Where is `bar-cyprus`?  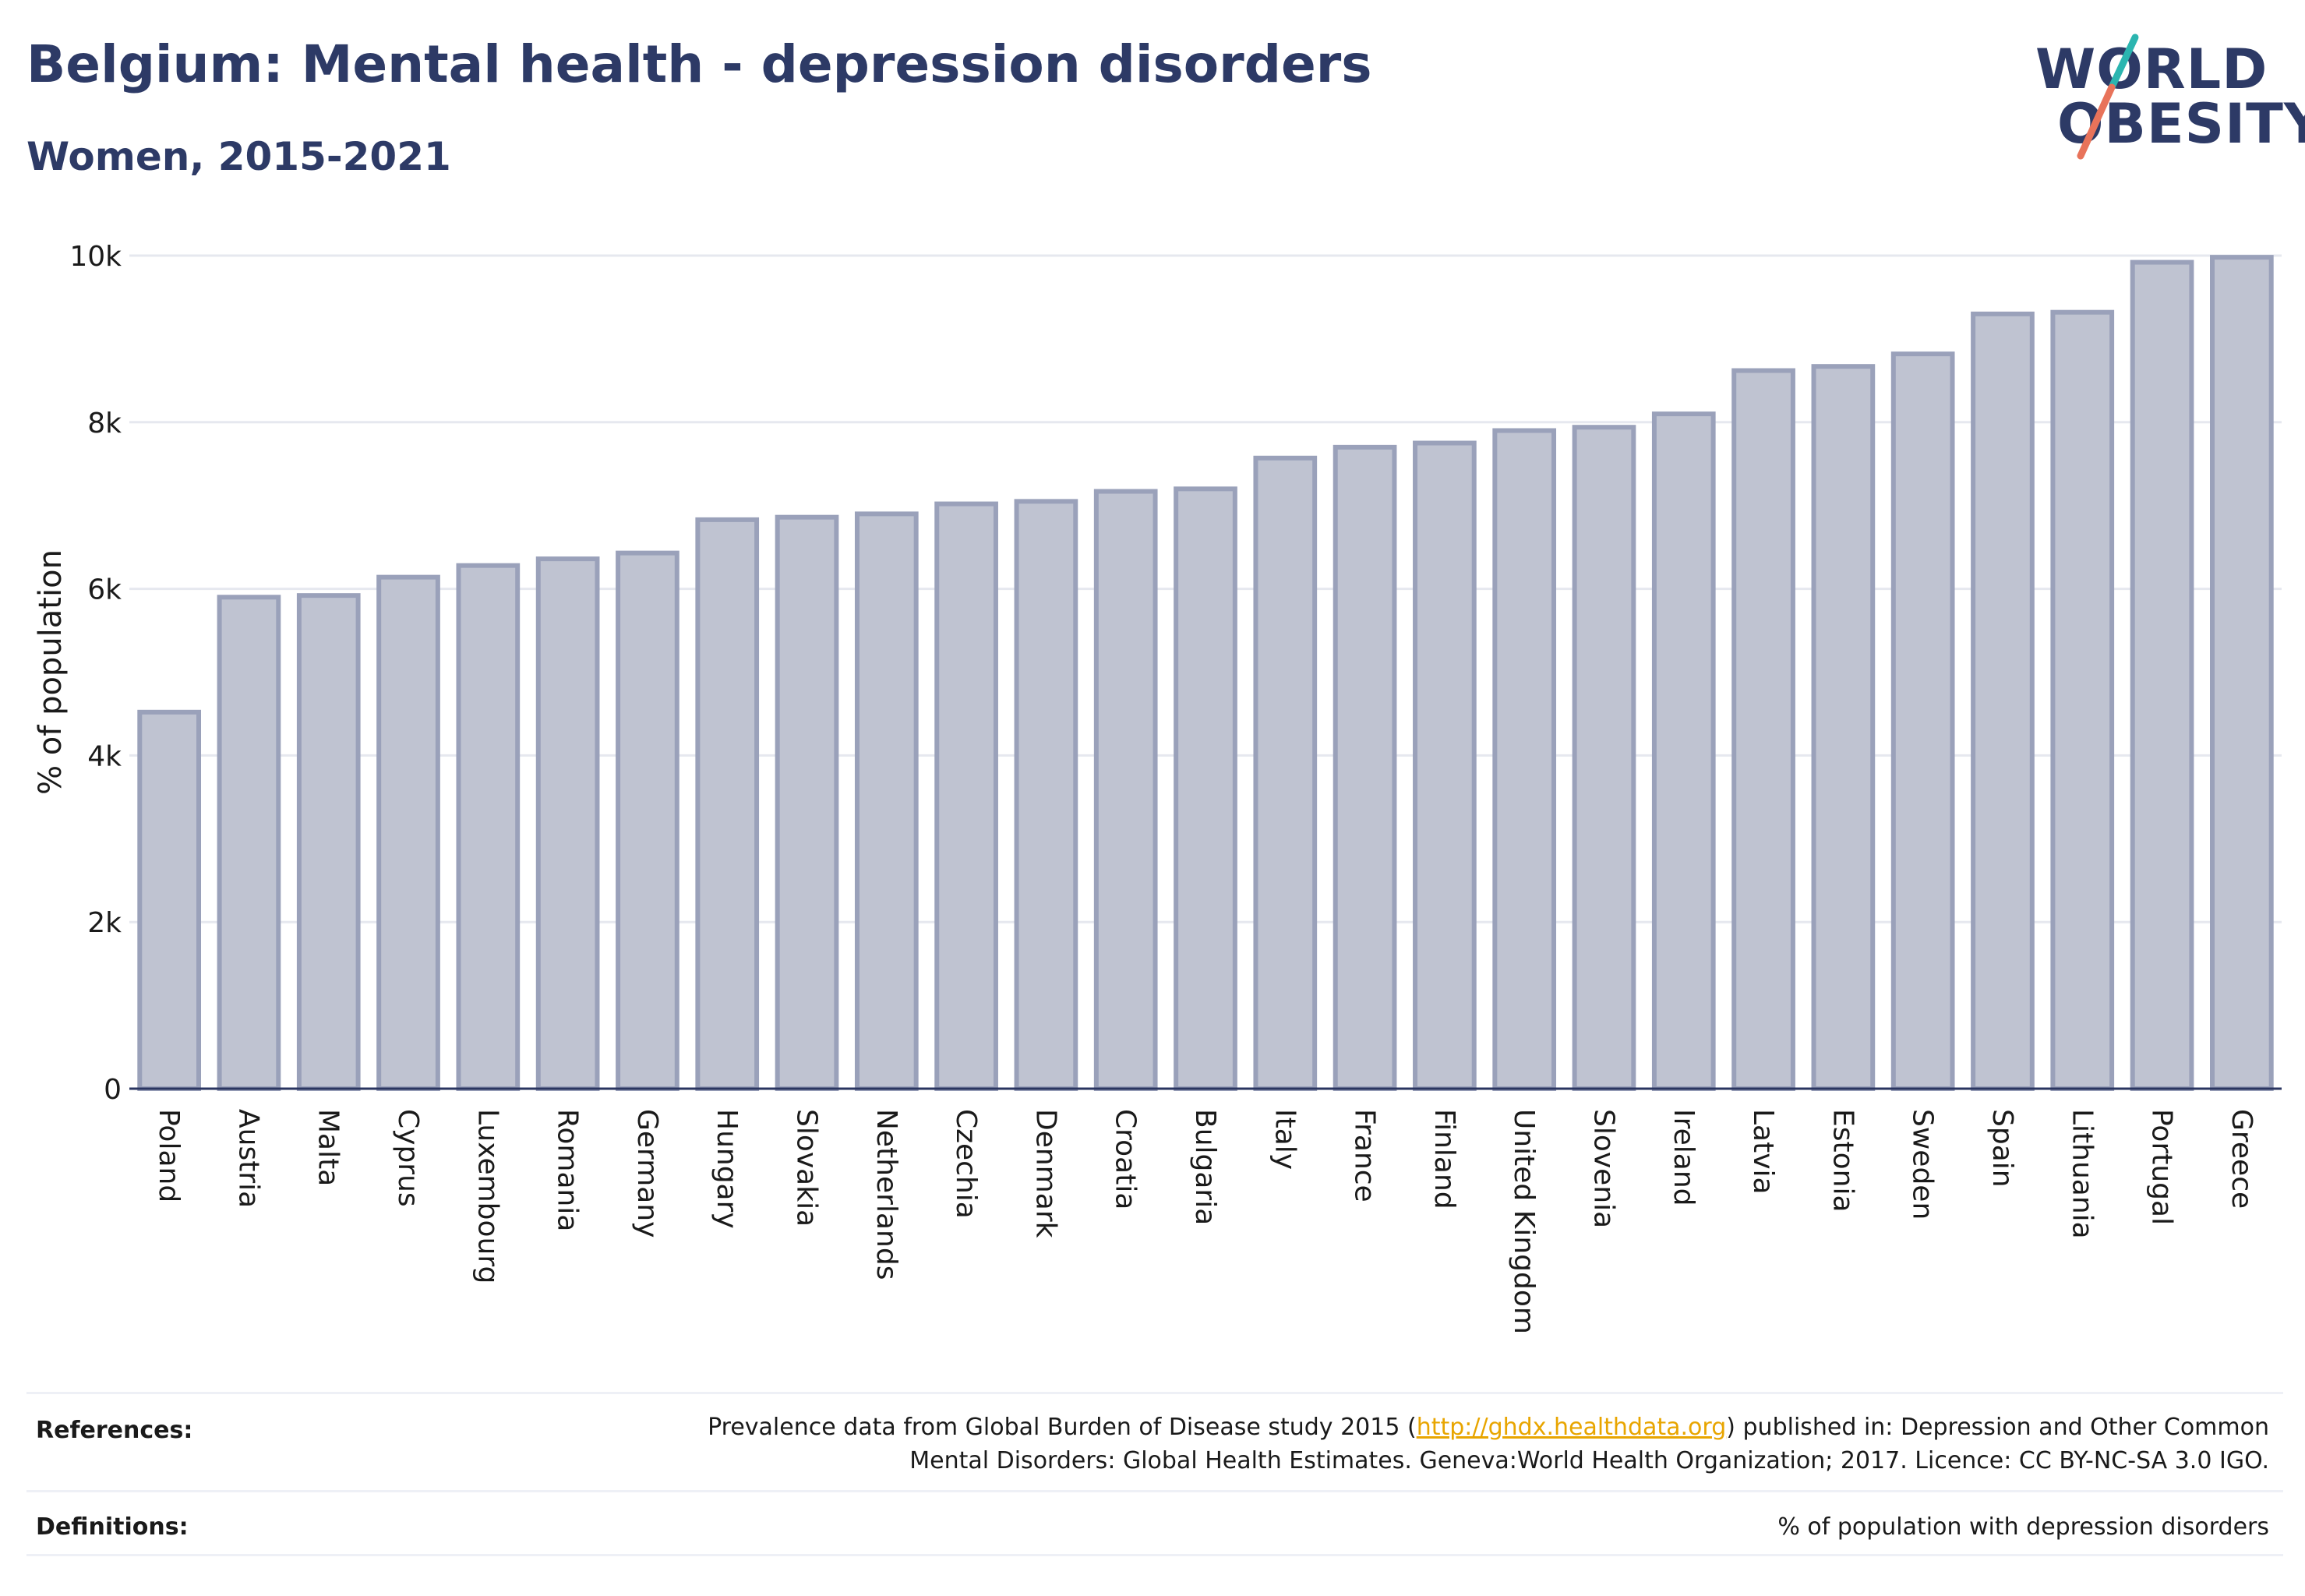
bar-cyprus is located at coordinates (408, 832).